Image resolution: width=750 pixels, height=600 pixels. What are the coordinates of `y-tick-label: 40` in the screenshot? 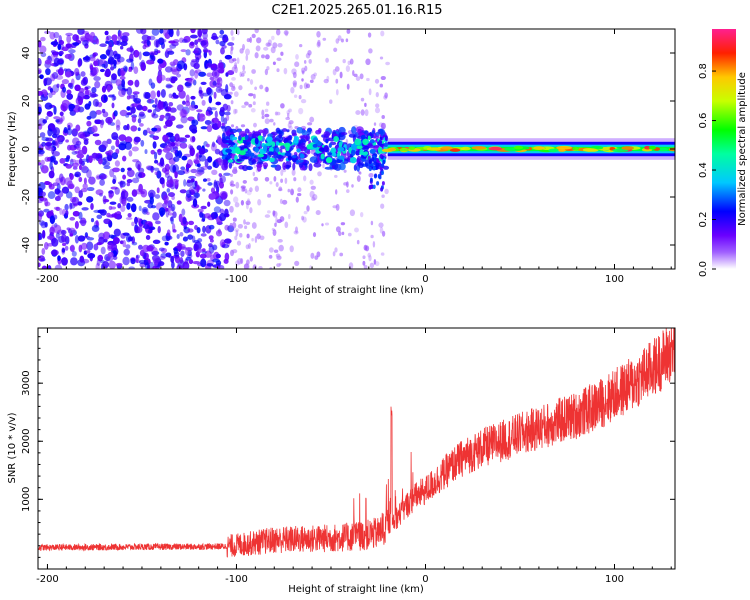 It's located at (26, 53).